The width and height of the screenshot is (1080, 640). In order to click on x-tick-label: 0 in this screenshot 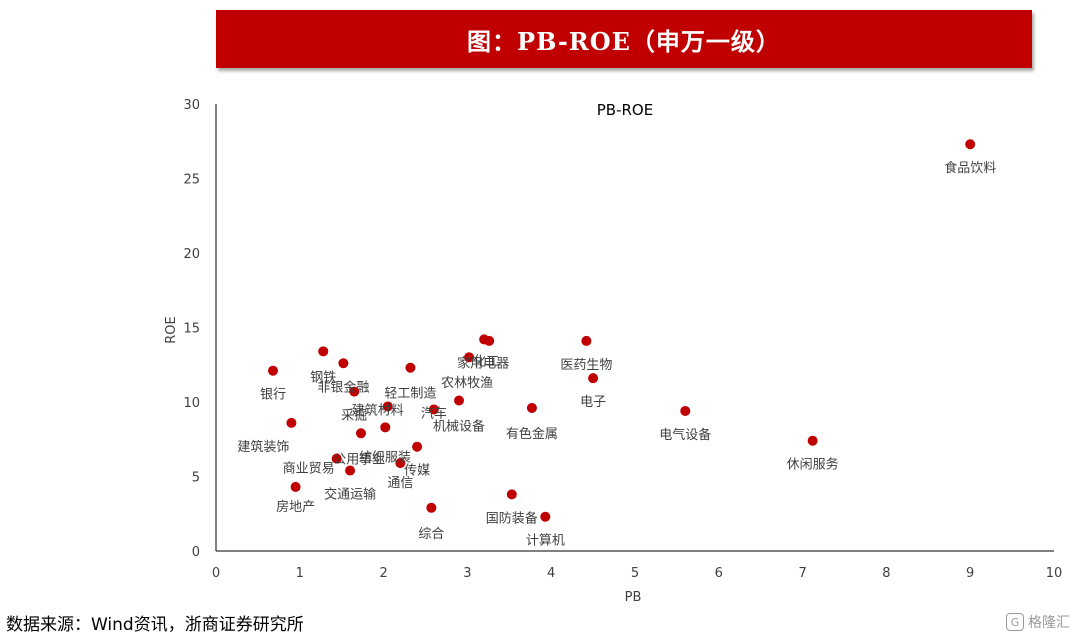, I will do `click(216, 573)`.